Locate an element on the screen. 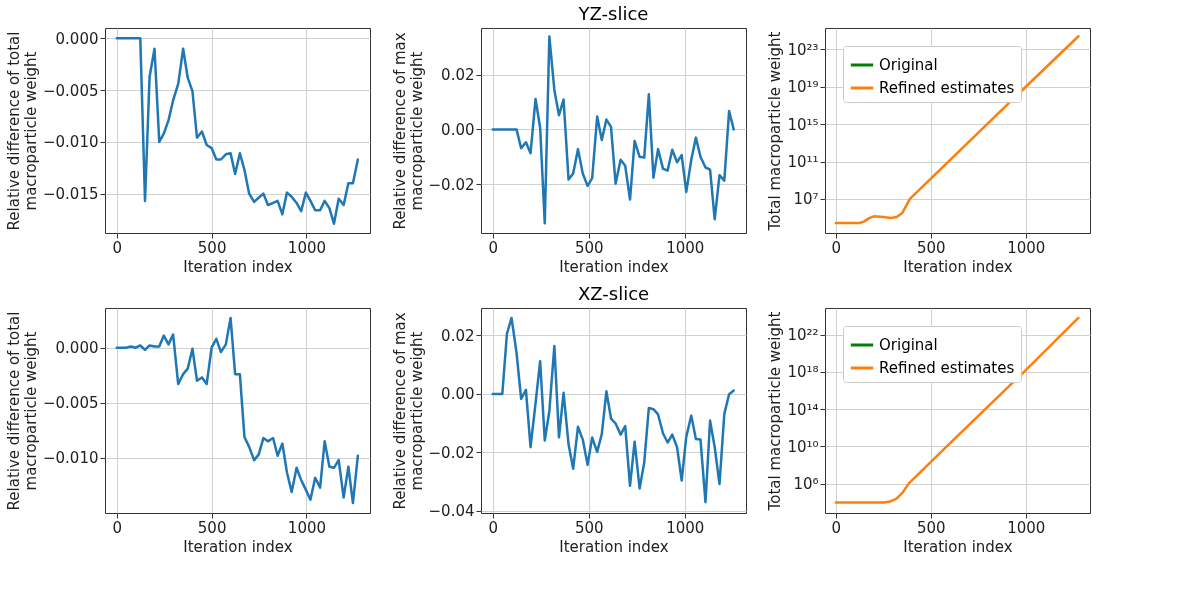  y-tick-label: 10¹⁹ is located at coordinates (803, 87).